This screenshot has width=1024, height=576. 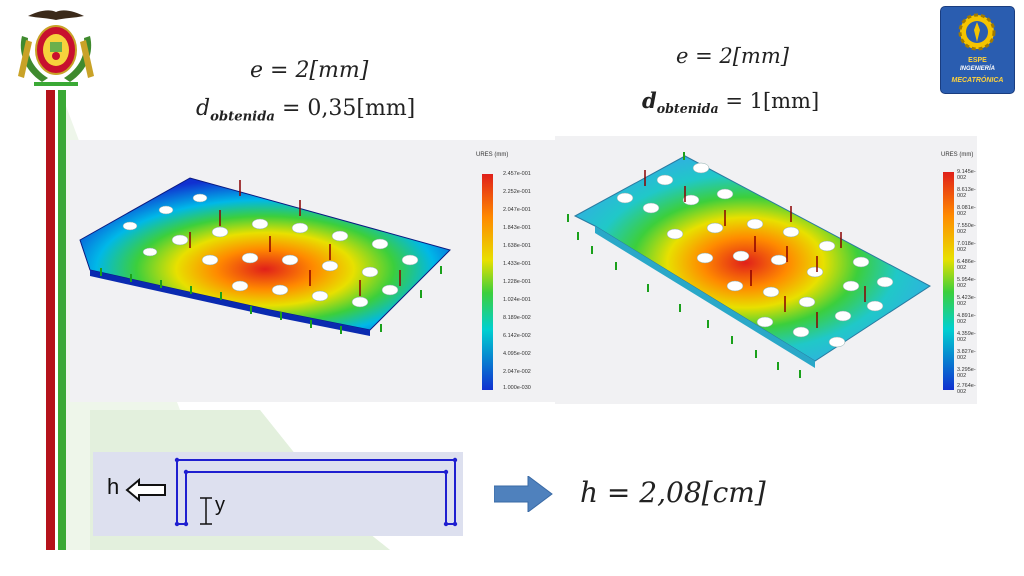 What do you see at coordinates (487, 282) in the screenshot?
I see `left-legend-colorbar` at bounding box center [487, 282].